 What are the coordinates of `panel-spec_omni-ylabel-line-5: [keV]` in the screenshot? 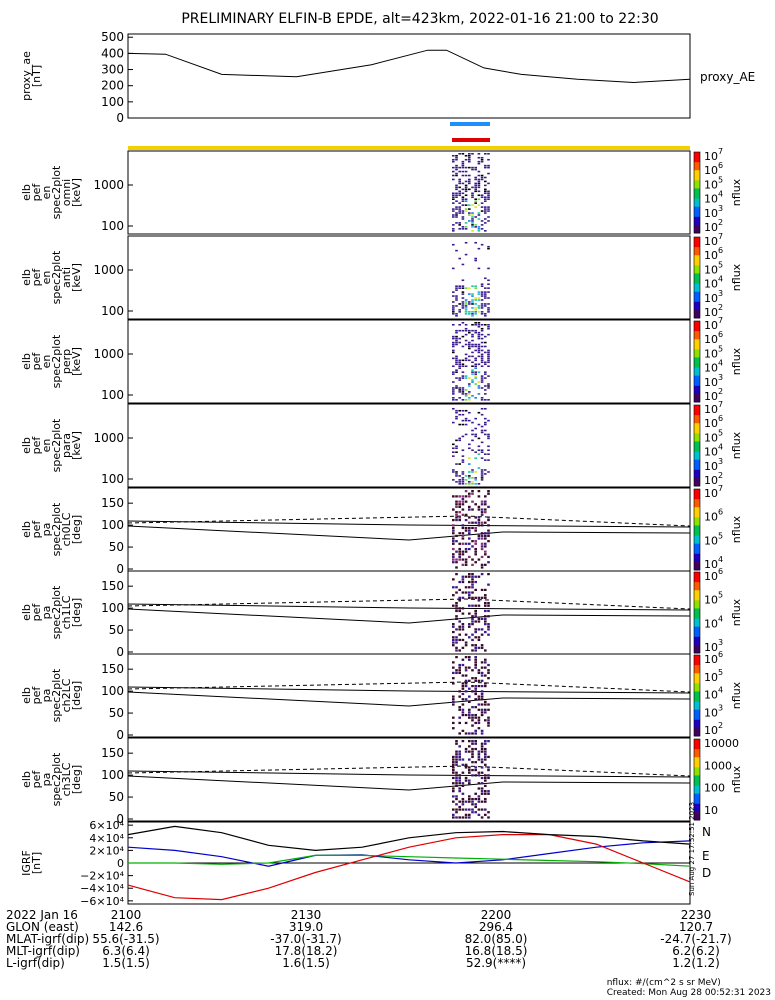 It's located at (76, 192).